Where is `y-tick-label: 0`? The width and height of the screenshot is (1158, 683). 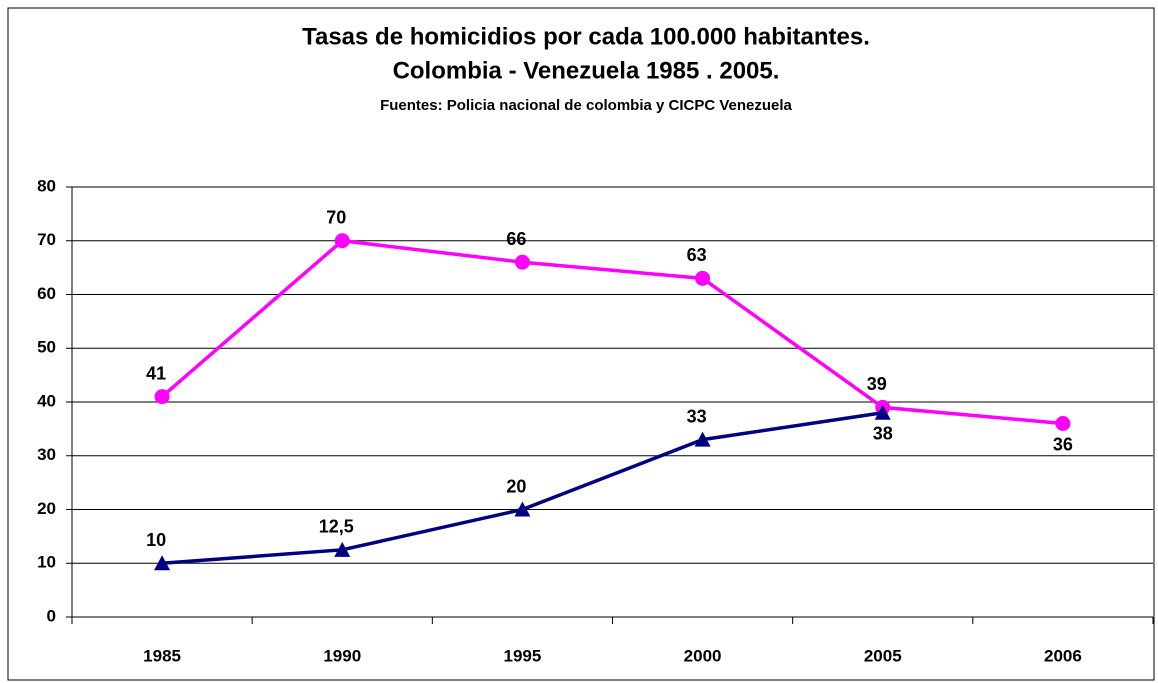
y-tick-label: 0 is located at coordinates (51, 615).